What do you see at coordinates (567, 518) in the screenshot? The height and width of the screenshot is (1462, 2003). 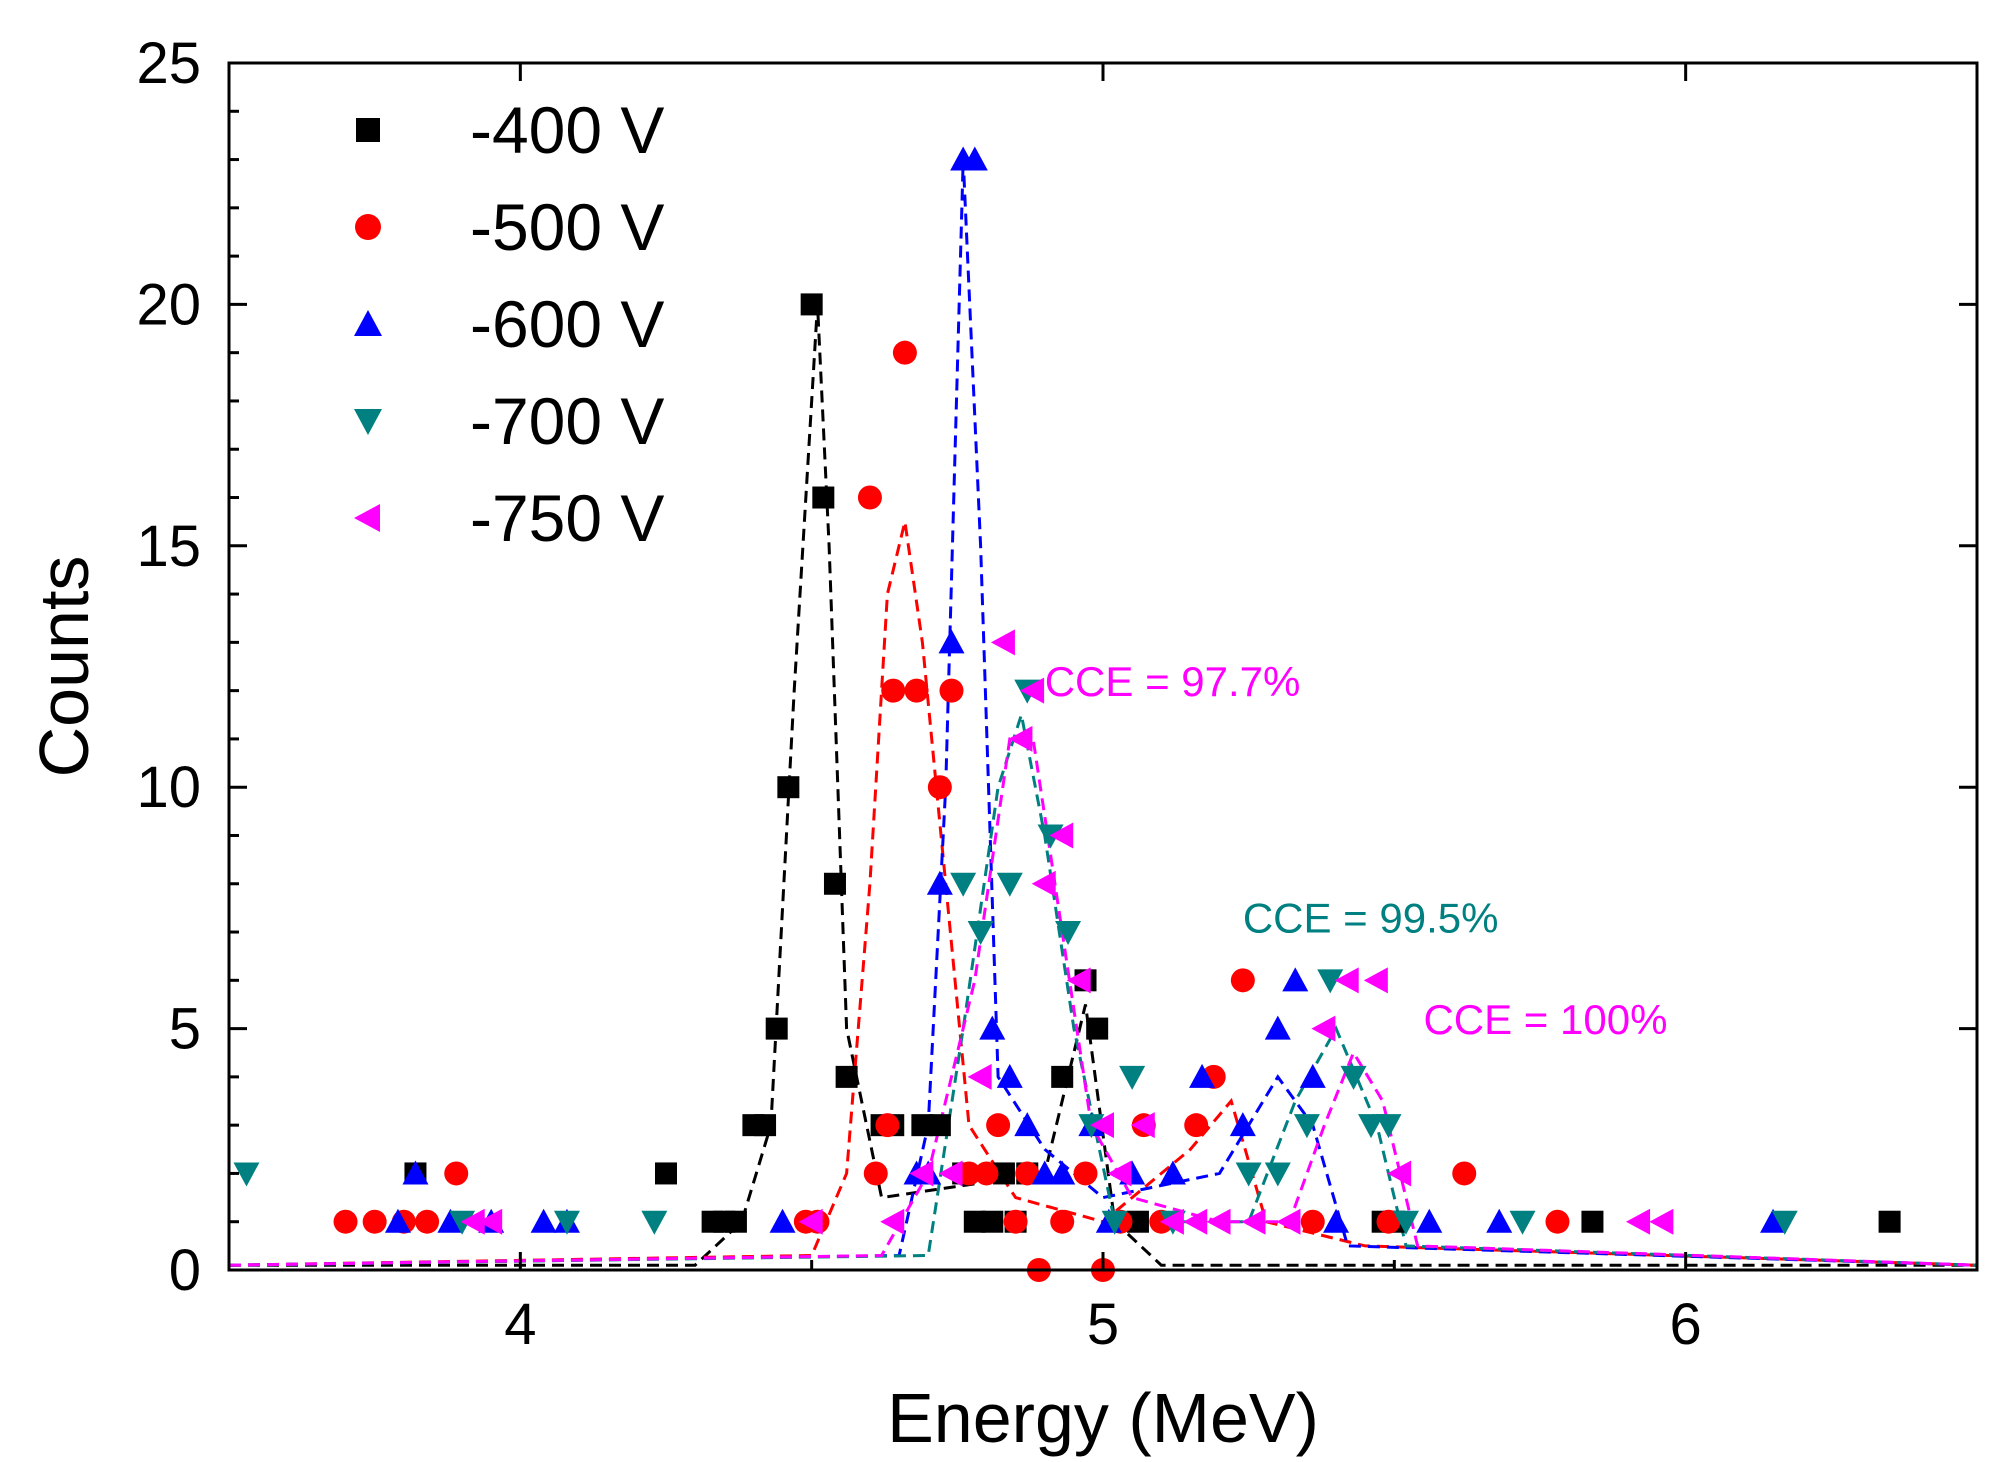 I see `legend-label: -750 V` at bounding box center [567, 518].